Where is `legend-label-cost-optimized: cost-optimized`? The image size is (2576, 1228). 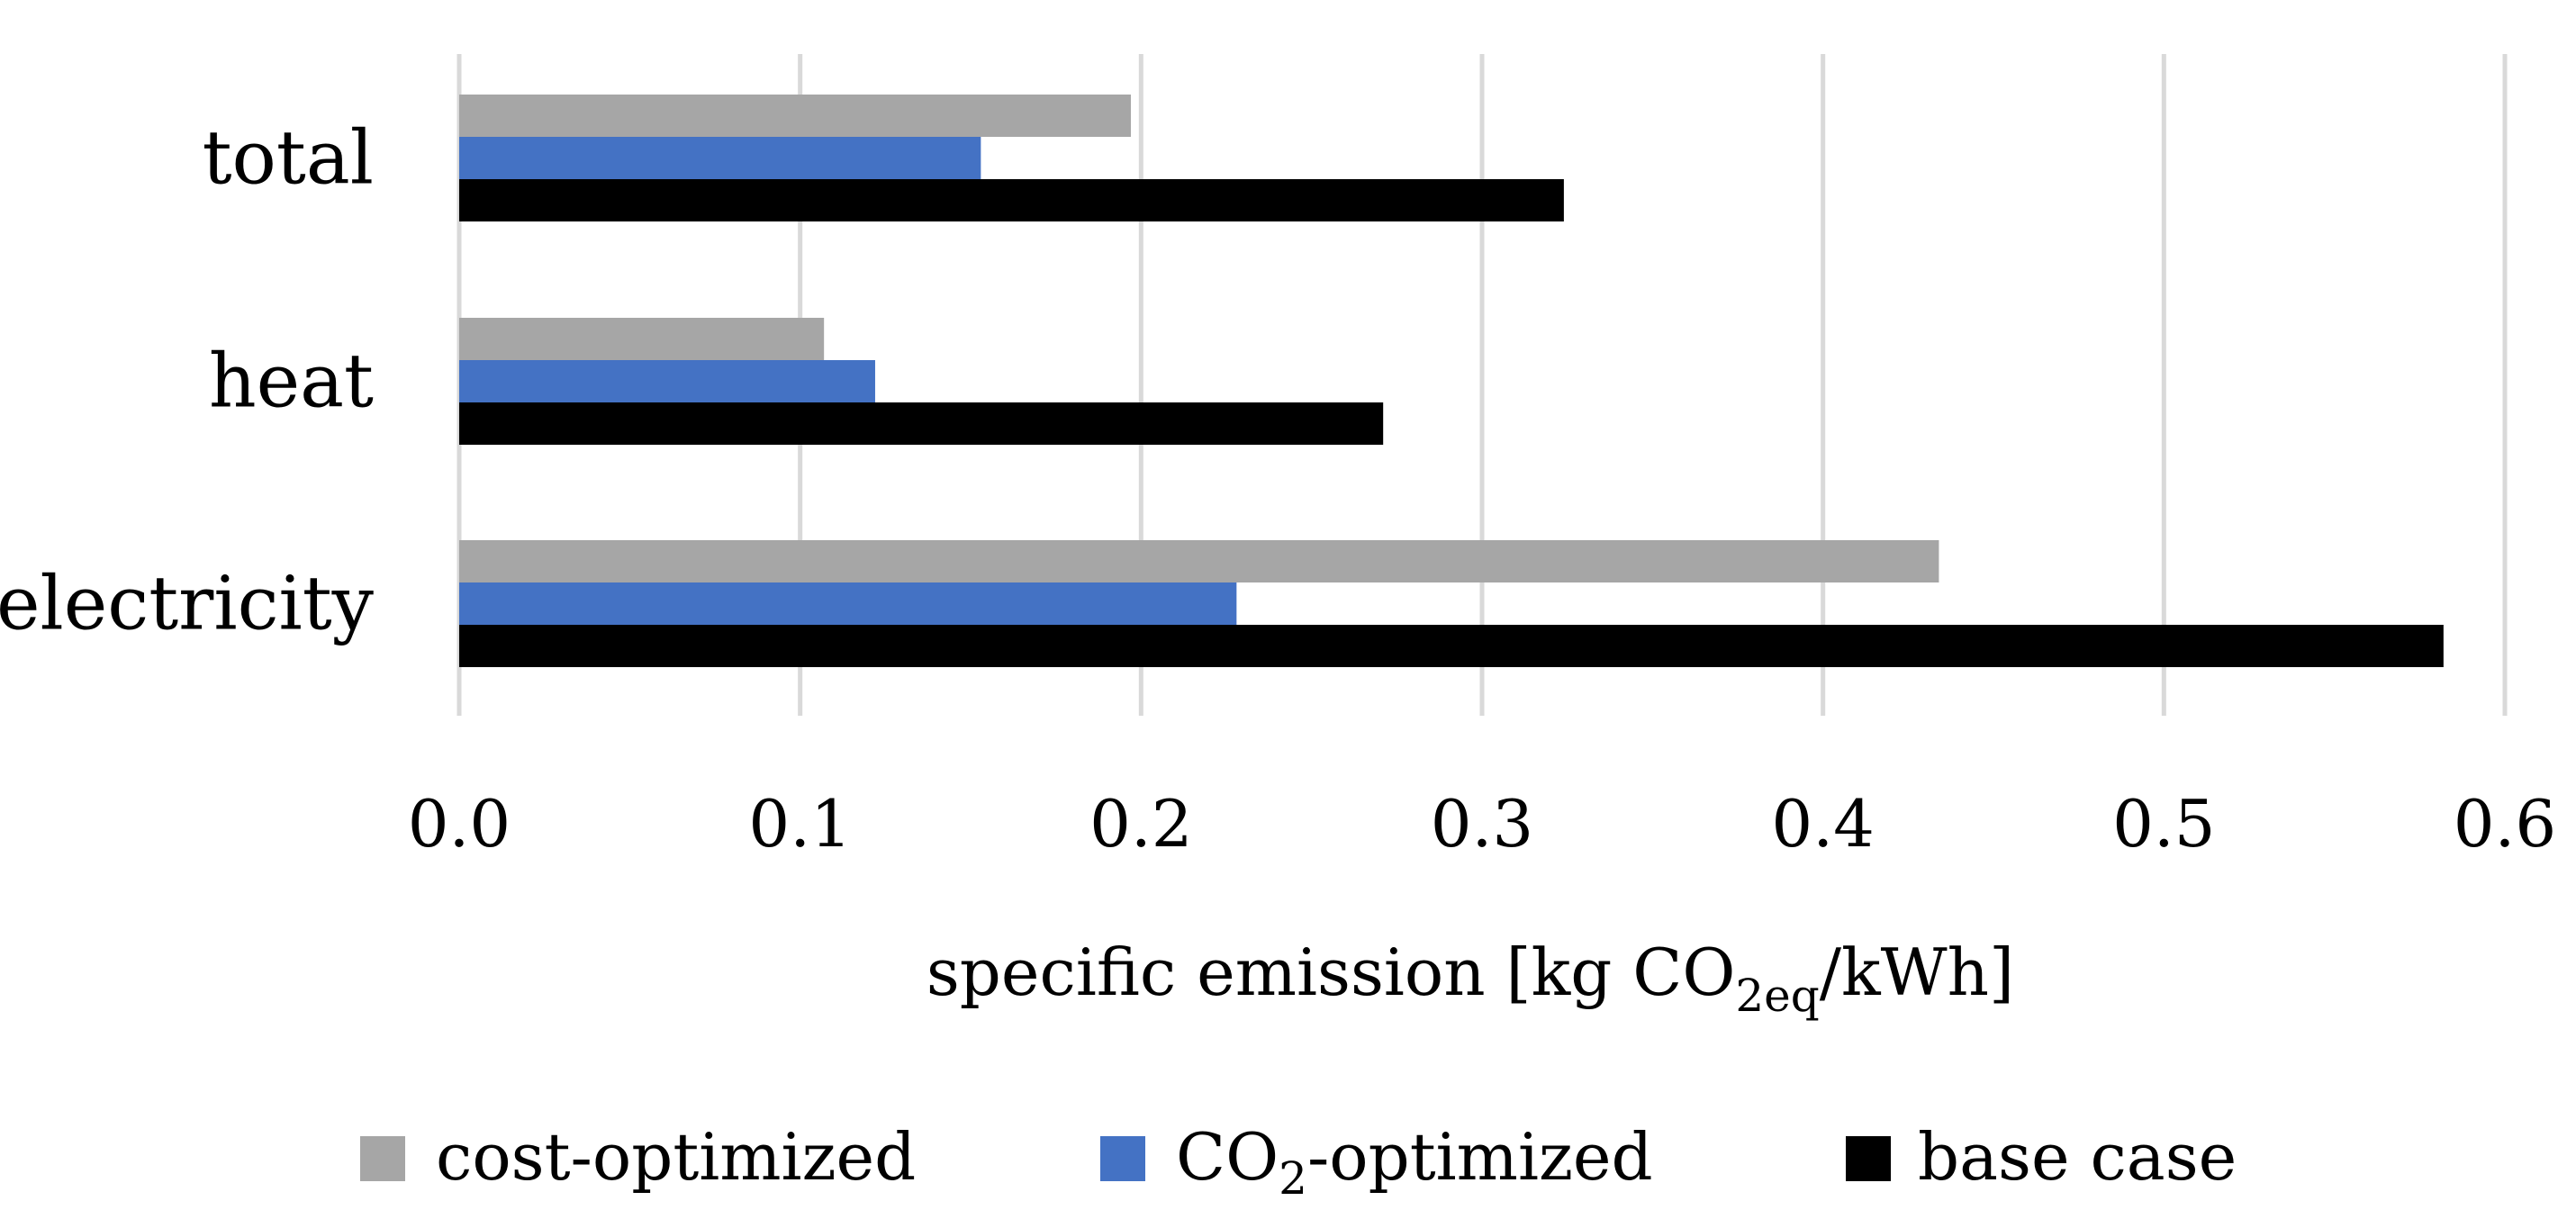
legend-label-cost-optimized: cost-optimized is located at coordinates (676, 1157).